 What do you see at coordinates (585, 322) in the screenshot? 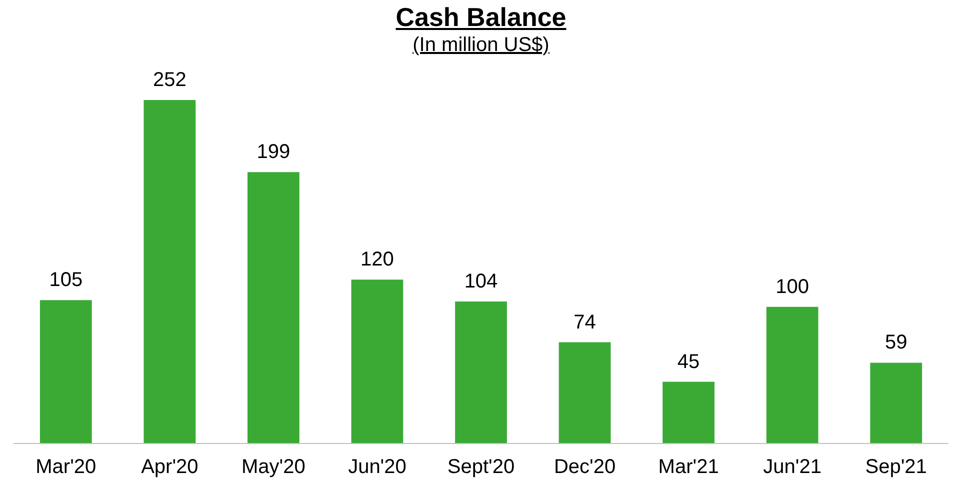
I see `data-label: 74` at bounding box center [585, 322].